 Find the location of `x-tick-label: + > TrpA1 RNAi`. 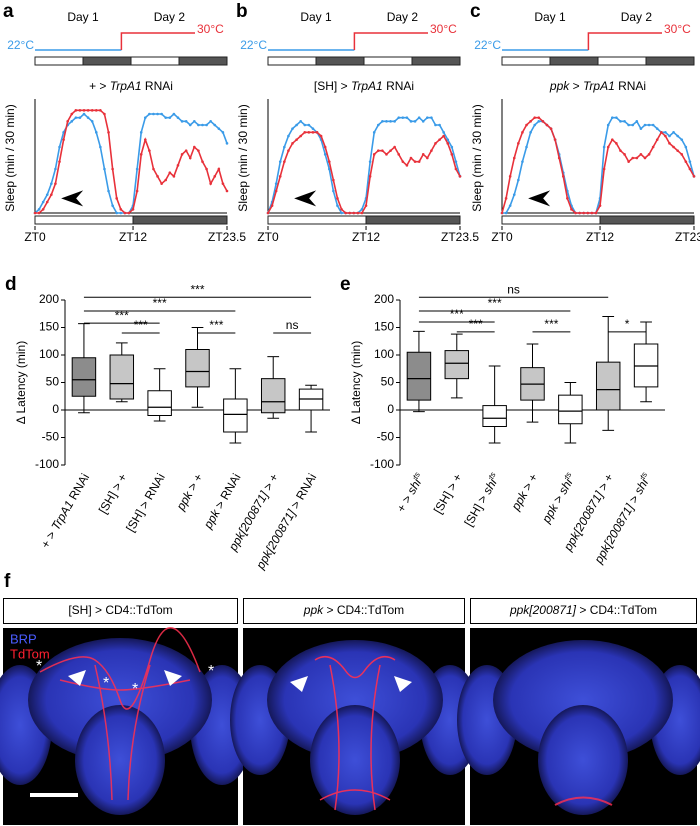

x-tick-label: + > TrpA1 RNAi is located at coordinates (65, 511).